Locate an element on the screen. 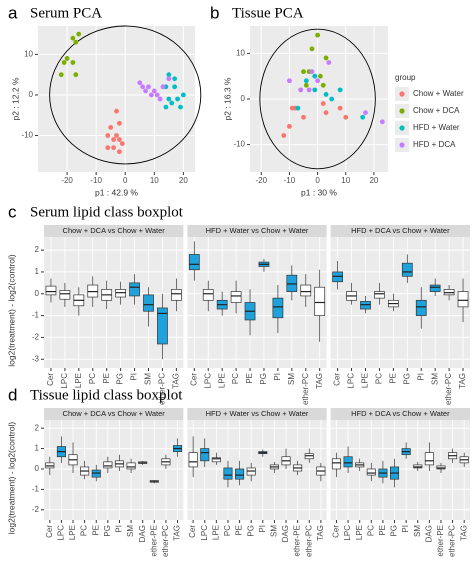  panel-title: Serum PCA is located at coordinates (66, 13).